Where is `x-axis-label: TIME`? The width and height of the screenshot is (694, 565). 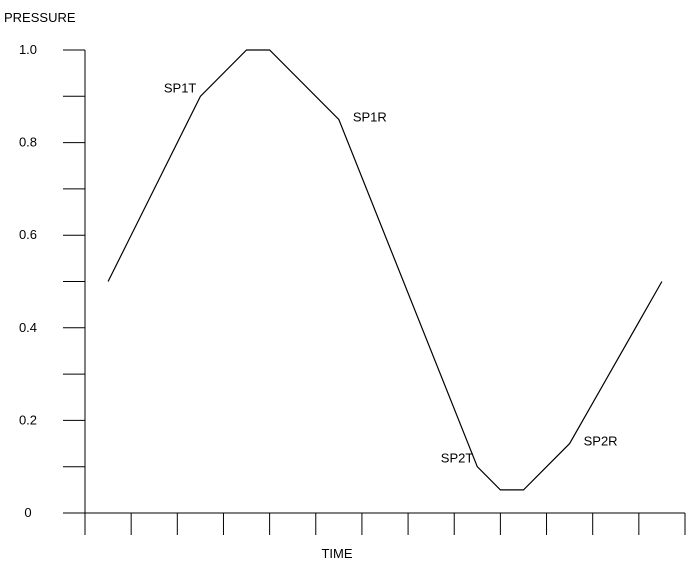 x-axis-label: TIME is located at coordinates (336, 553).